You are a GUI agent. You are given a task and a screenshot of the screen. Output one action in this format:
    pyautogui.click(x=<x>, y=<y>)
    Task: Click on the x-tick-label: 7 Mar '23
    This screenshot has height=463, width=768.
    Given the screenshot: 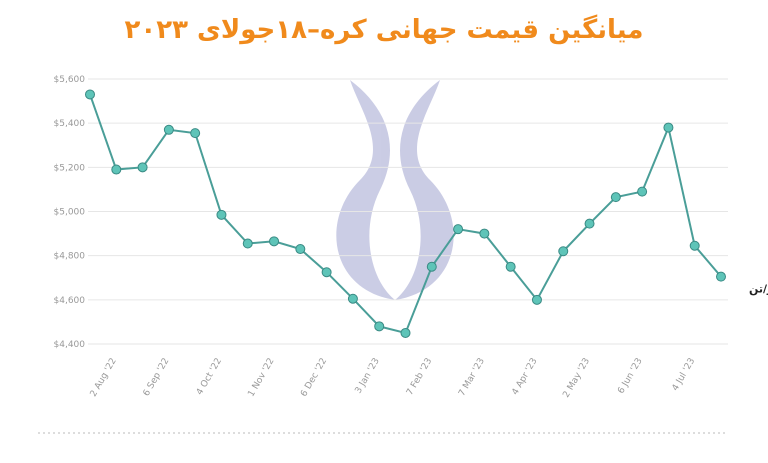 What is the action you would take?
    pyautogui.click(x=472, y=378)
    